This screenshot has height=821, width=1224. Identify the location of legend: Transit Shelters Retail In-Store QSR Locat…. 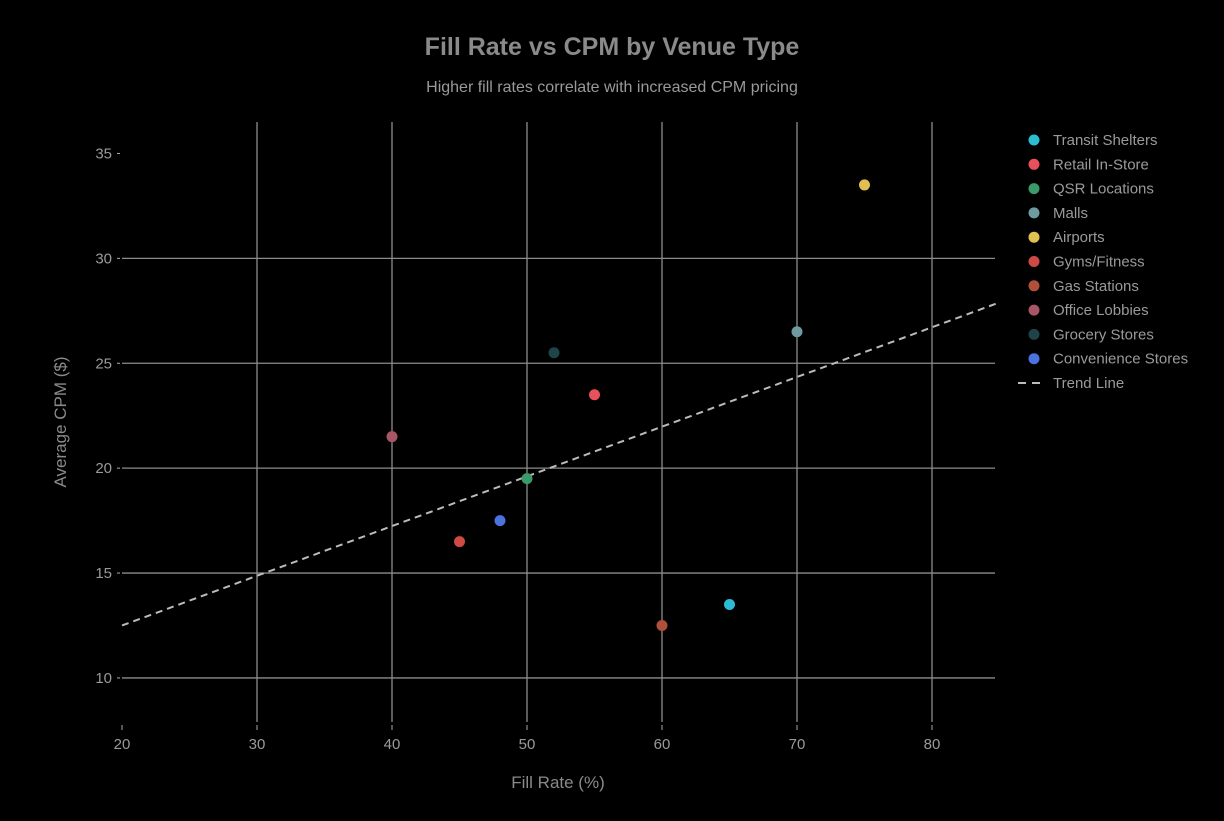
(1103, 262).